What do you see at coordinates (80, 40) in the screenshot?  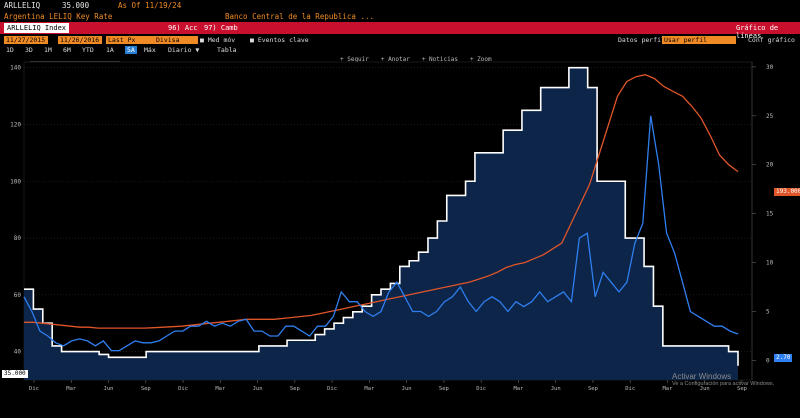 I see `end-date-field: 11/26/2016` at bounding box center [80, 40].